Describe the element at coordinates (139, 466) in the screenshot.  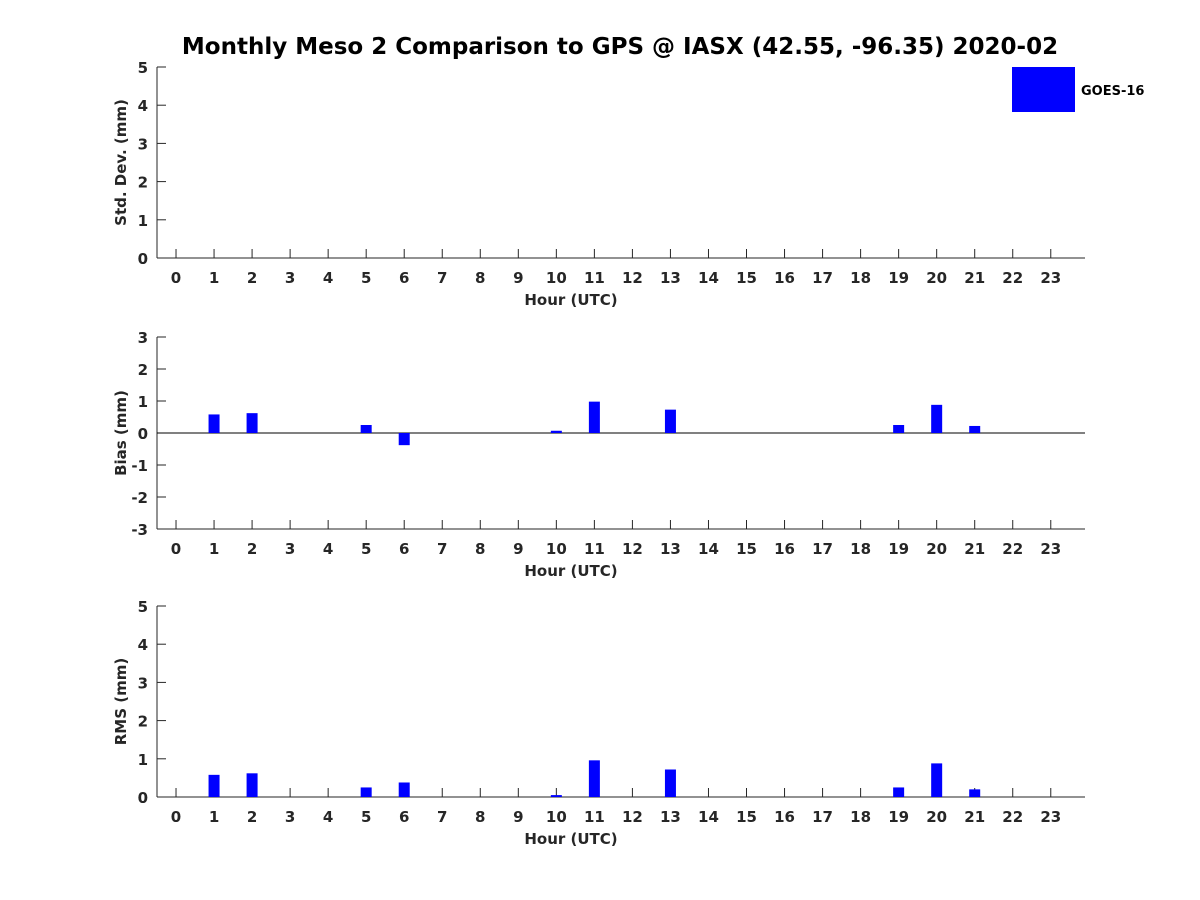
I see `y-tick-label: -1` at that location.